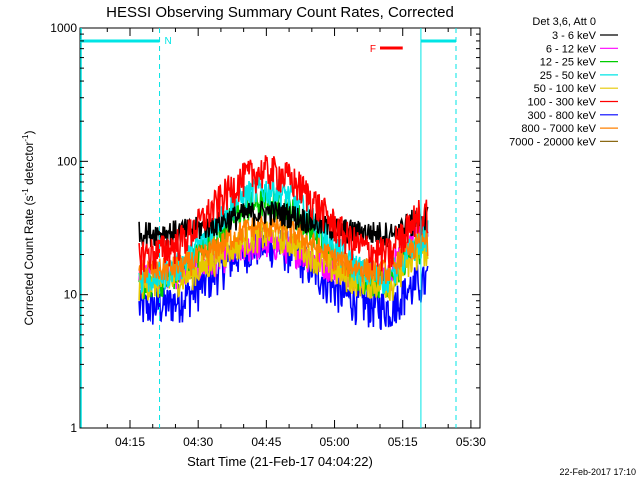 The height and width of the screenshot is (480, 640). Describe the element at coordinates (266, 442) in the screenshot. I see `x-tick-label: 04:45` at that location.